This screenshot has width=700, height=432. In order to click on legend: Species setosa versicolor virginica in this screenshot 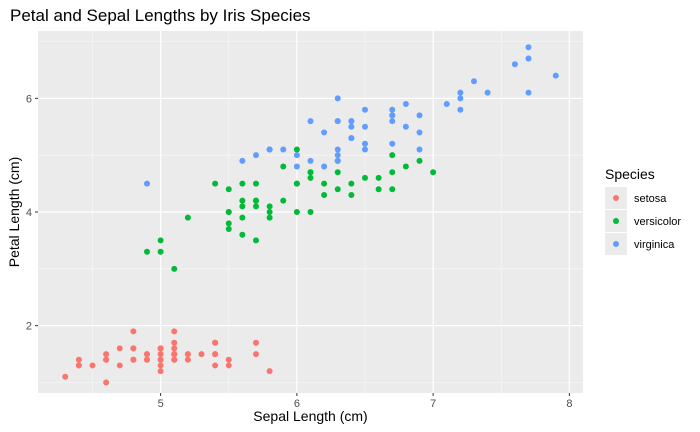, I will do `click(643, 210)`.